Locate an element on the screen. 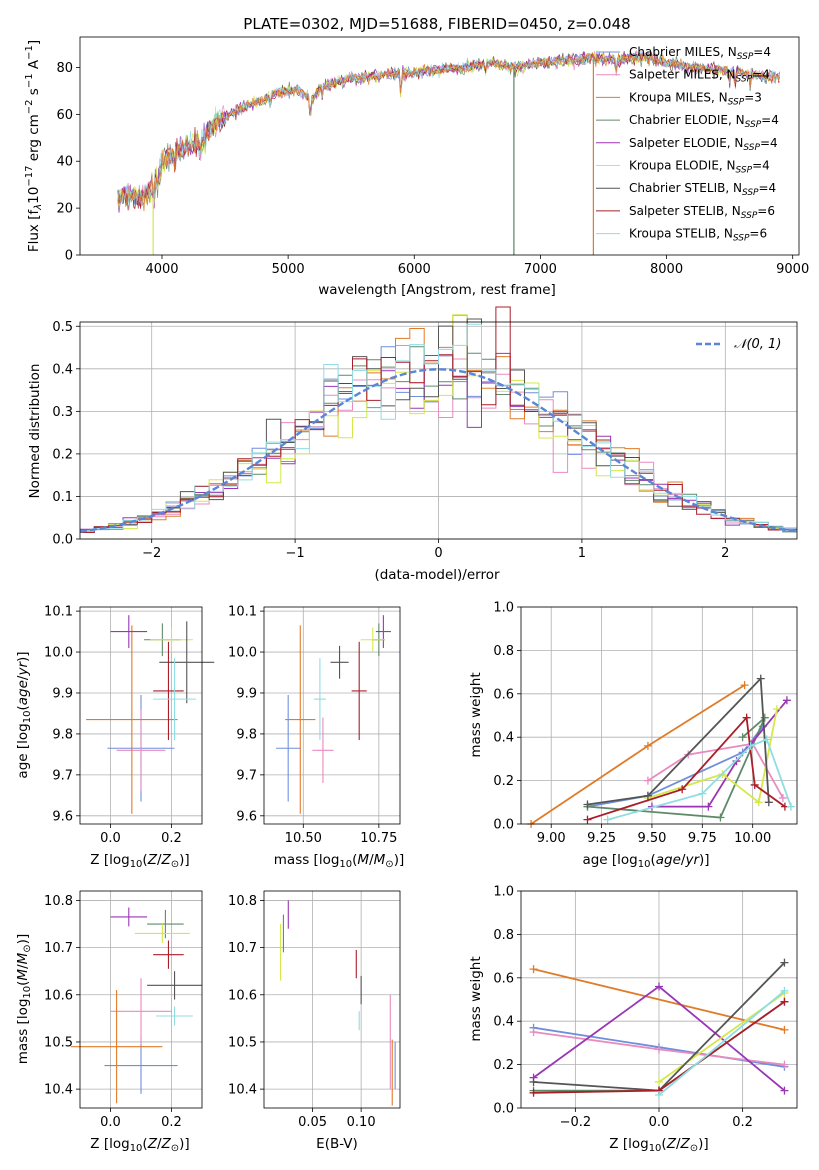 The height and width of the screenshot is (1170, 819). x-tick-label: 6000 is located at coordinates (414, 269).